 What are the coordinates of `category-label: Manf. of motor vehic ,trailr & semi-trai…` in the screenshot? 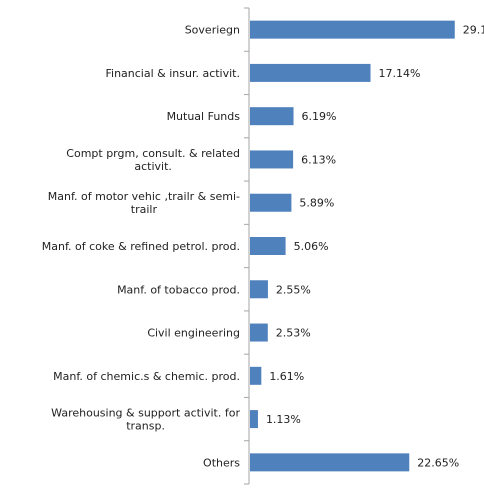 It's located at (144, 203).